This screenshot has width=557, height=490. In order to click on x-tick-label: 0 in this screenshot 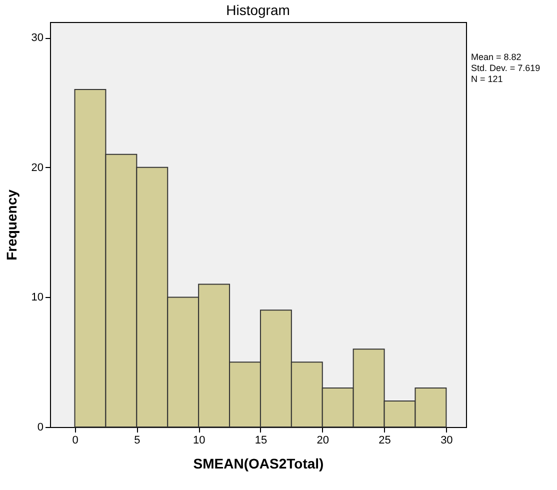, I will do `click(75, 440)`.